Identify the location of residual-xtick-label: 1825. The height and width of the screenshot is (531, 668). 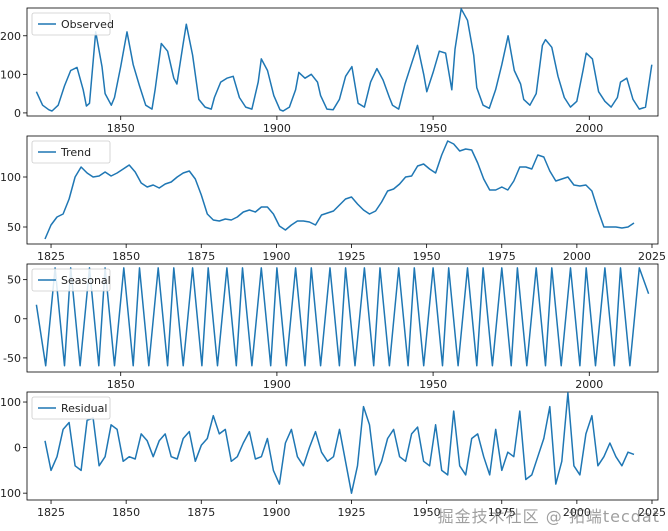
(51, 512).